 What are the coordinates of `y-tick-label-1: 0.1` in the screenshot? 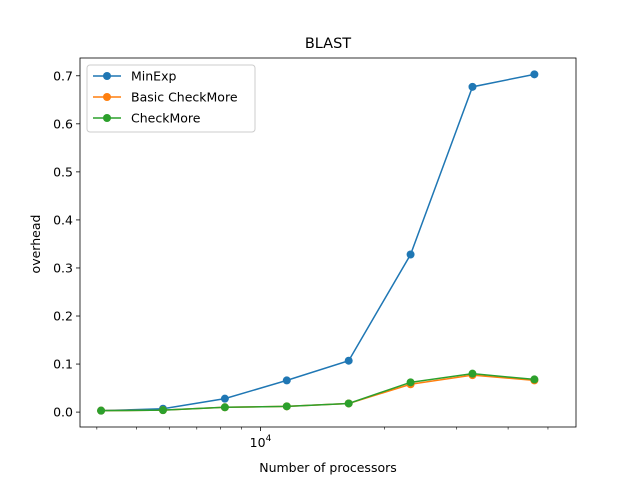 It's located at (63, 364).